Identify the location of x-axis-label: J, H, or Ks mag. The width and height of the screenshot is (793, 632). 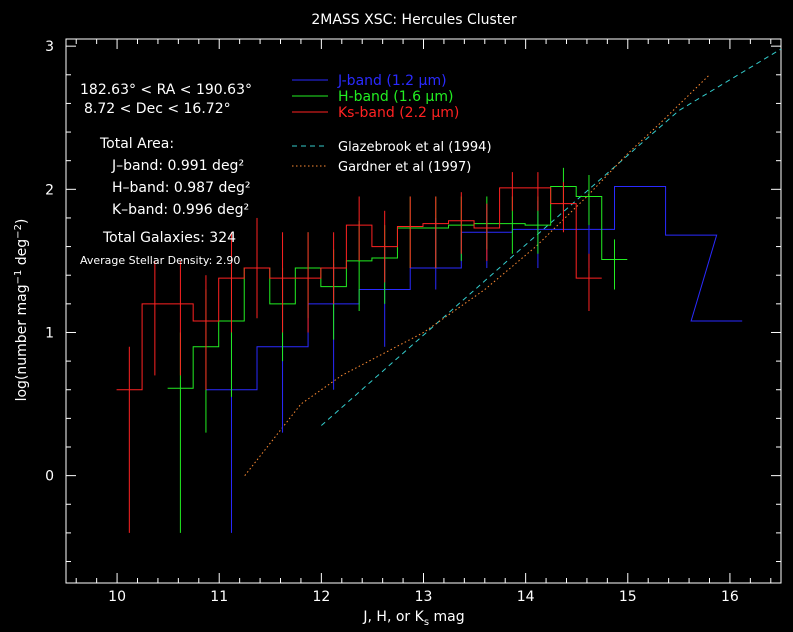
(413, 618).